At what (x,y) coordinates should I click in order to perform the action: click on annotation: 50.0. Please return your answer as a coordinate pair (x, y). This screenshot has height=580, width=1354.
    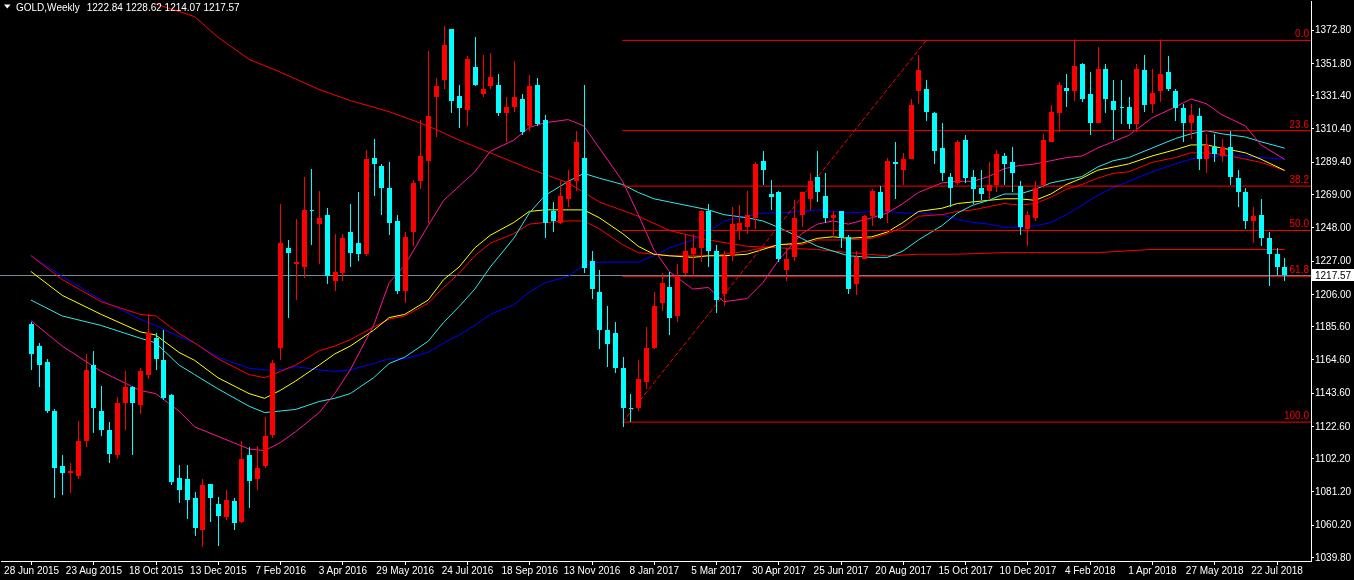
    Looking at the image, I should click on (1299, 224).